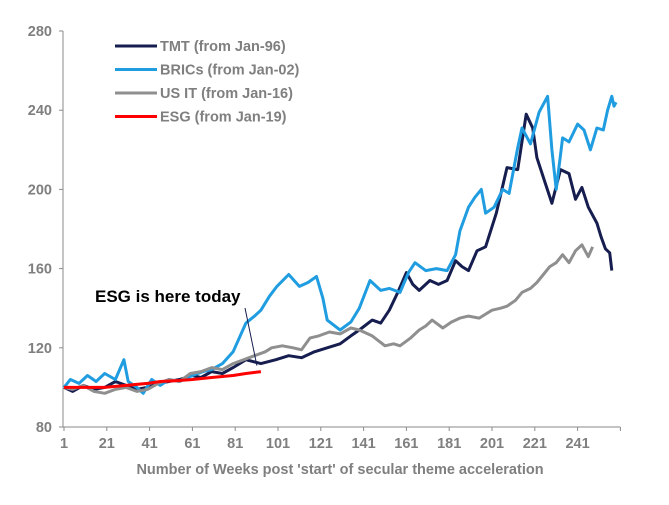  What do you see at coordinates (406, 444) in the screenshot?
I see `x-tick-label: 161` at bounding box center [406, 444].